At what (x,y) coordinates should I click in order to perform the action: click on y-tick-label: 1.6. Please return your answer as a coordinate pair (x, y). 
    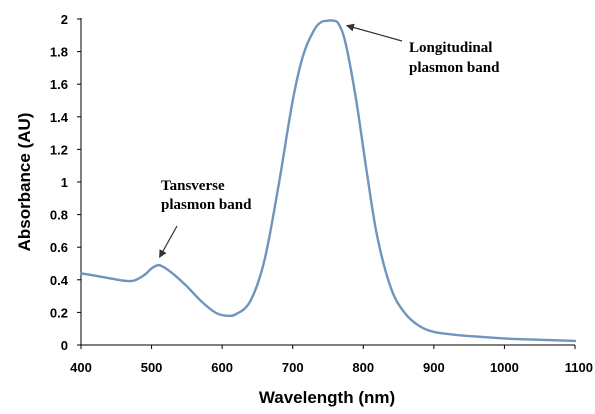
    Looking at the image, I should click on (59, 84).